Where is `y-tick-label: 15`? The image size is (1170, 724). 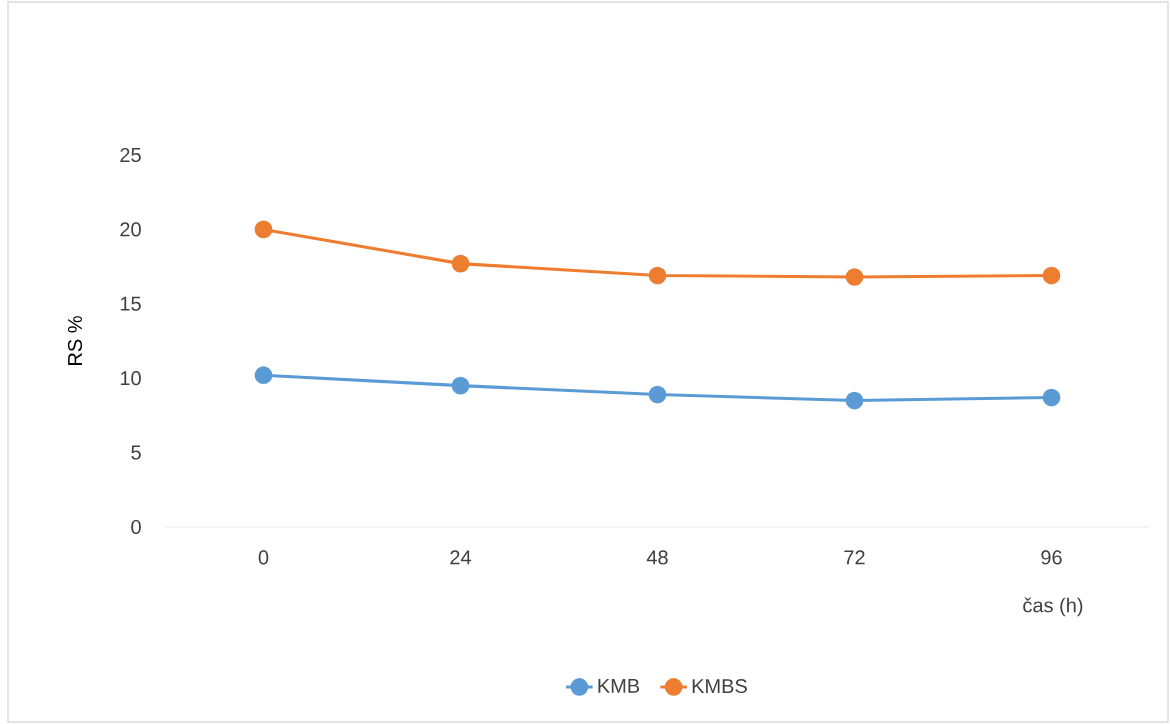 y-tick-label: 15 is located at coordinates (130, 303).